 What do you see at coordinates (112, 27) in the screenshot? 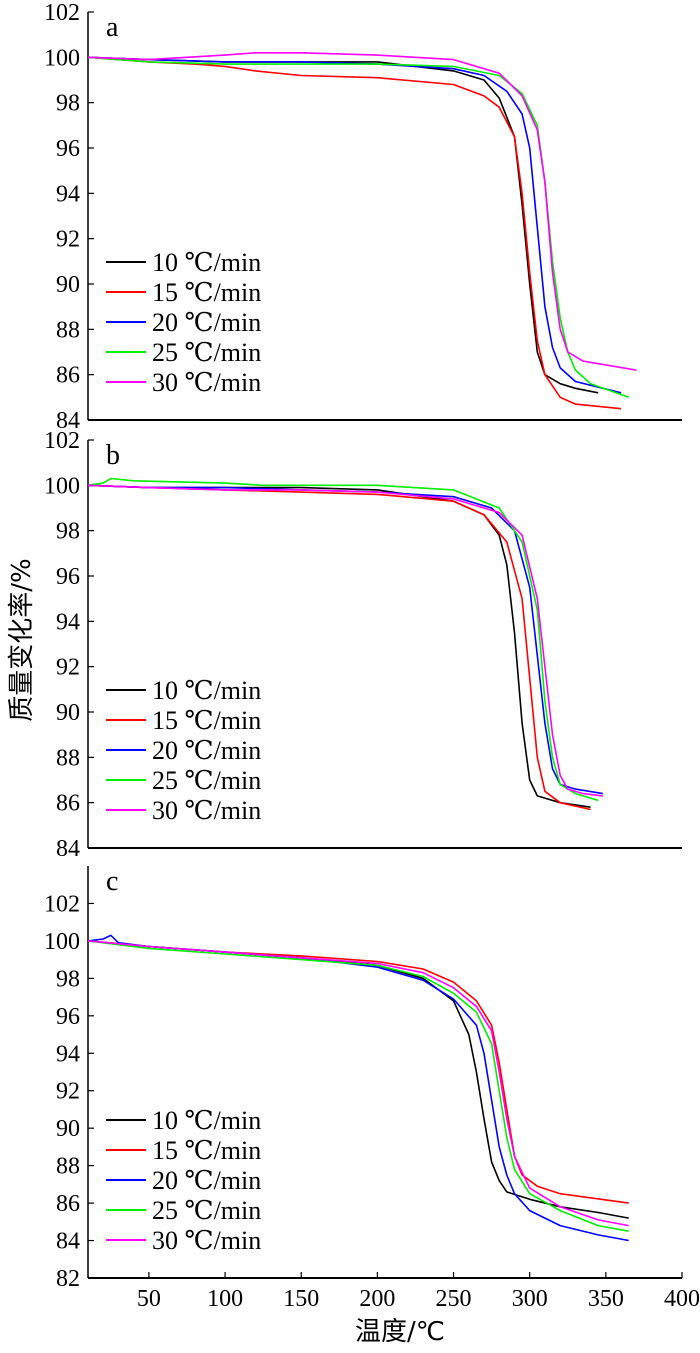
I see `panel-label: a` at bounding box center [112, 27].